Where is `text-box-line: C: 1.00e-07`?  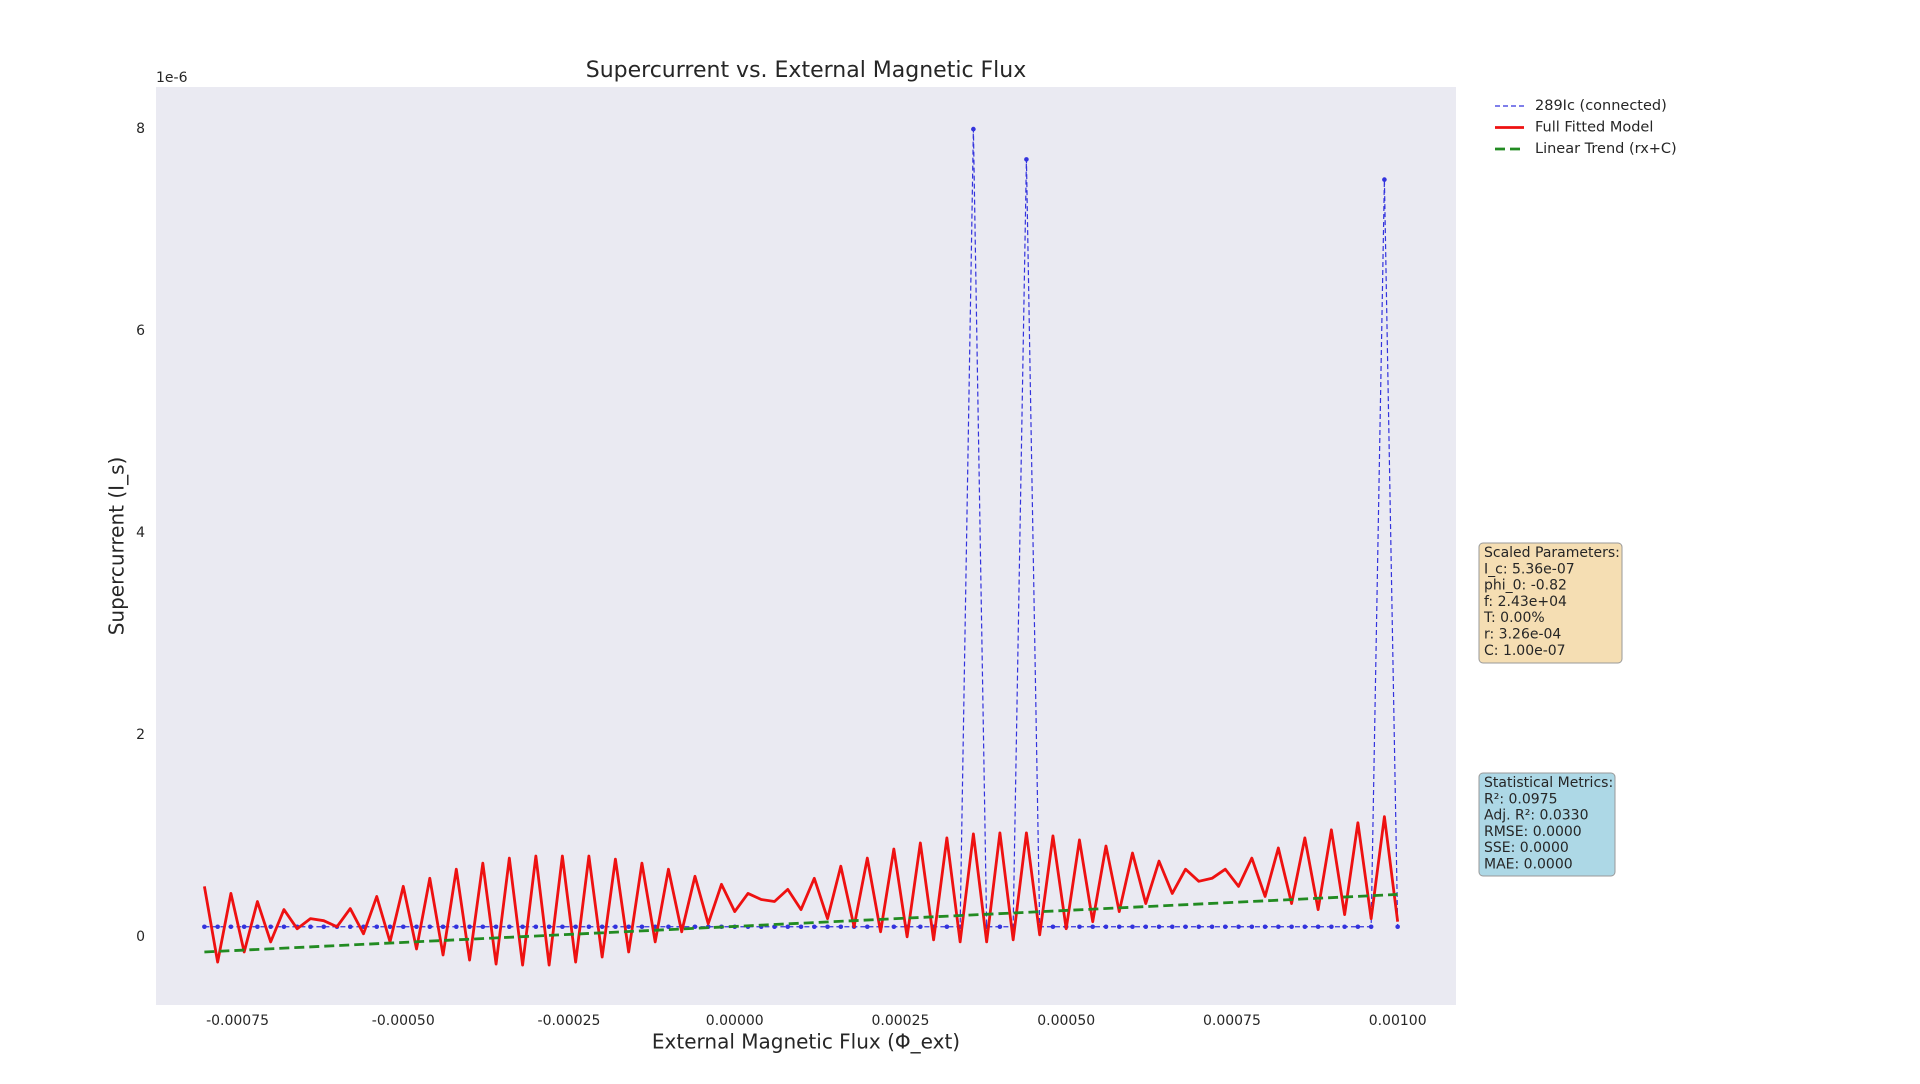 text-box-line: C: 1.00e-07 is located at coordinates (1525, 651).